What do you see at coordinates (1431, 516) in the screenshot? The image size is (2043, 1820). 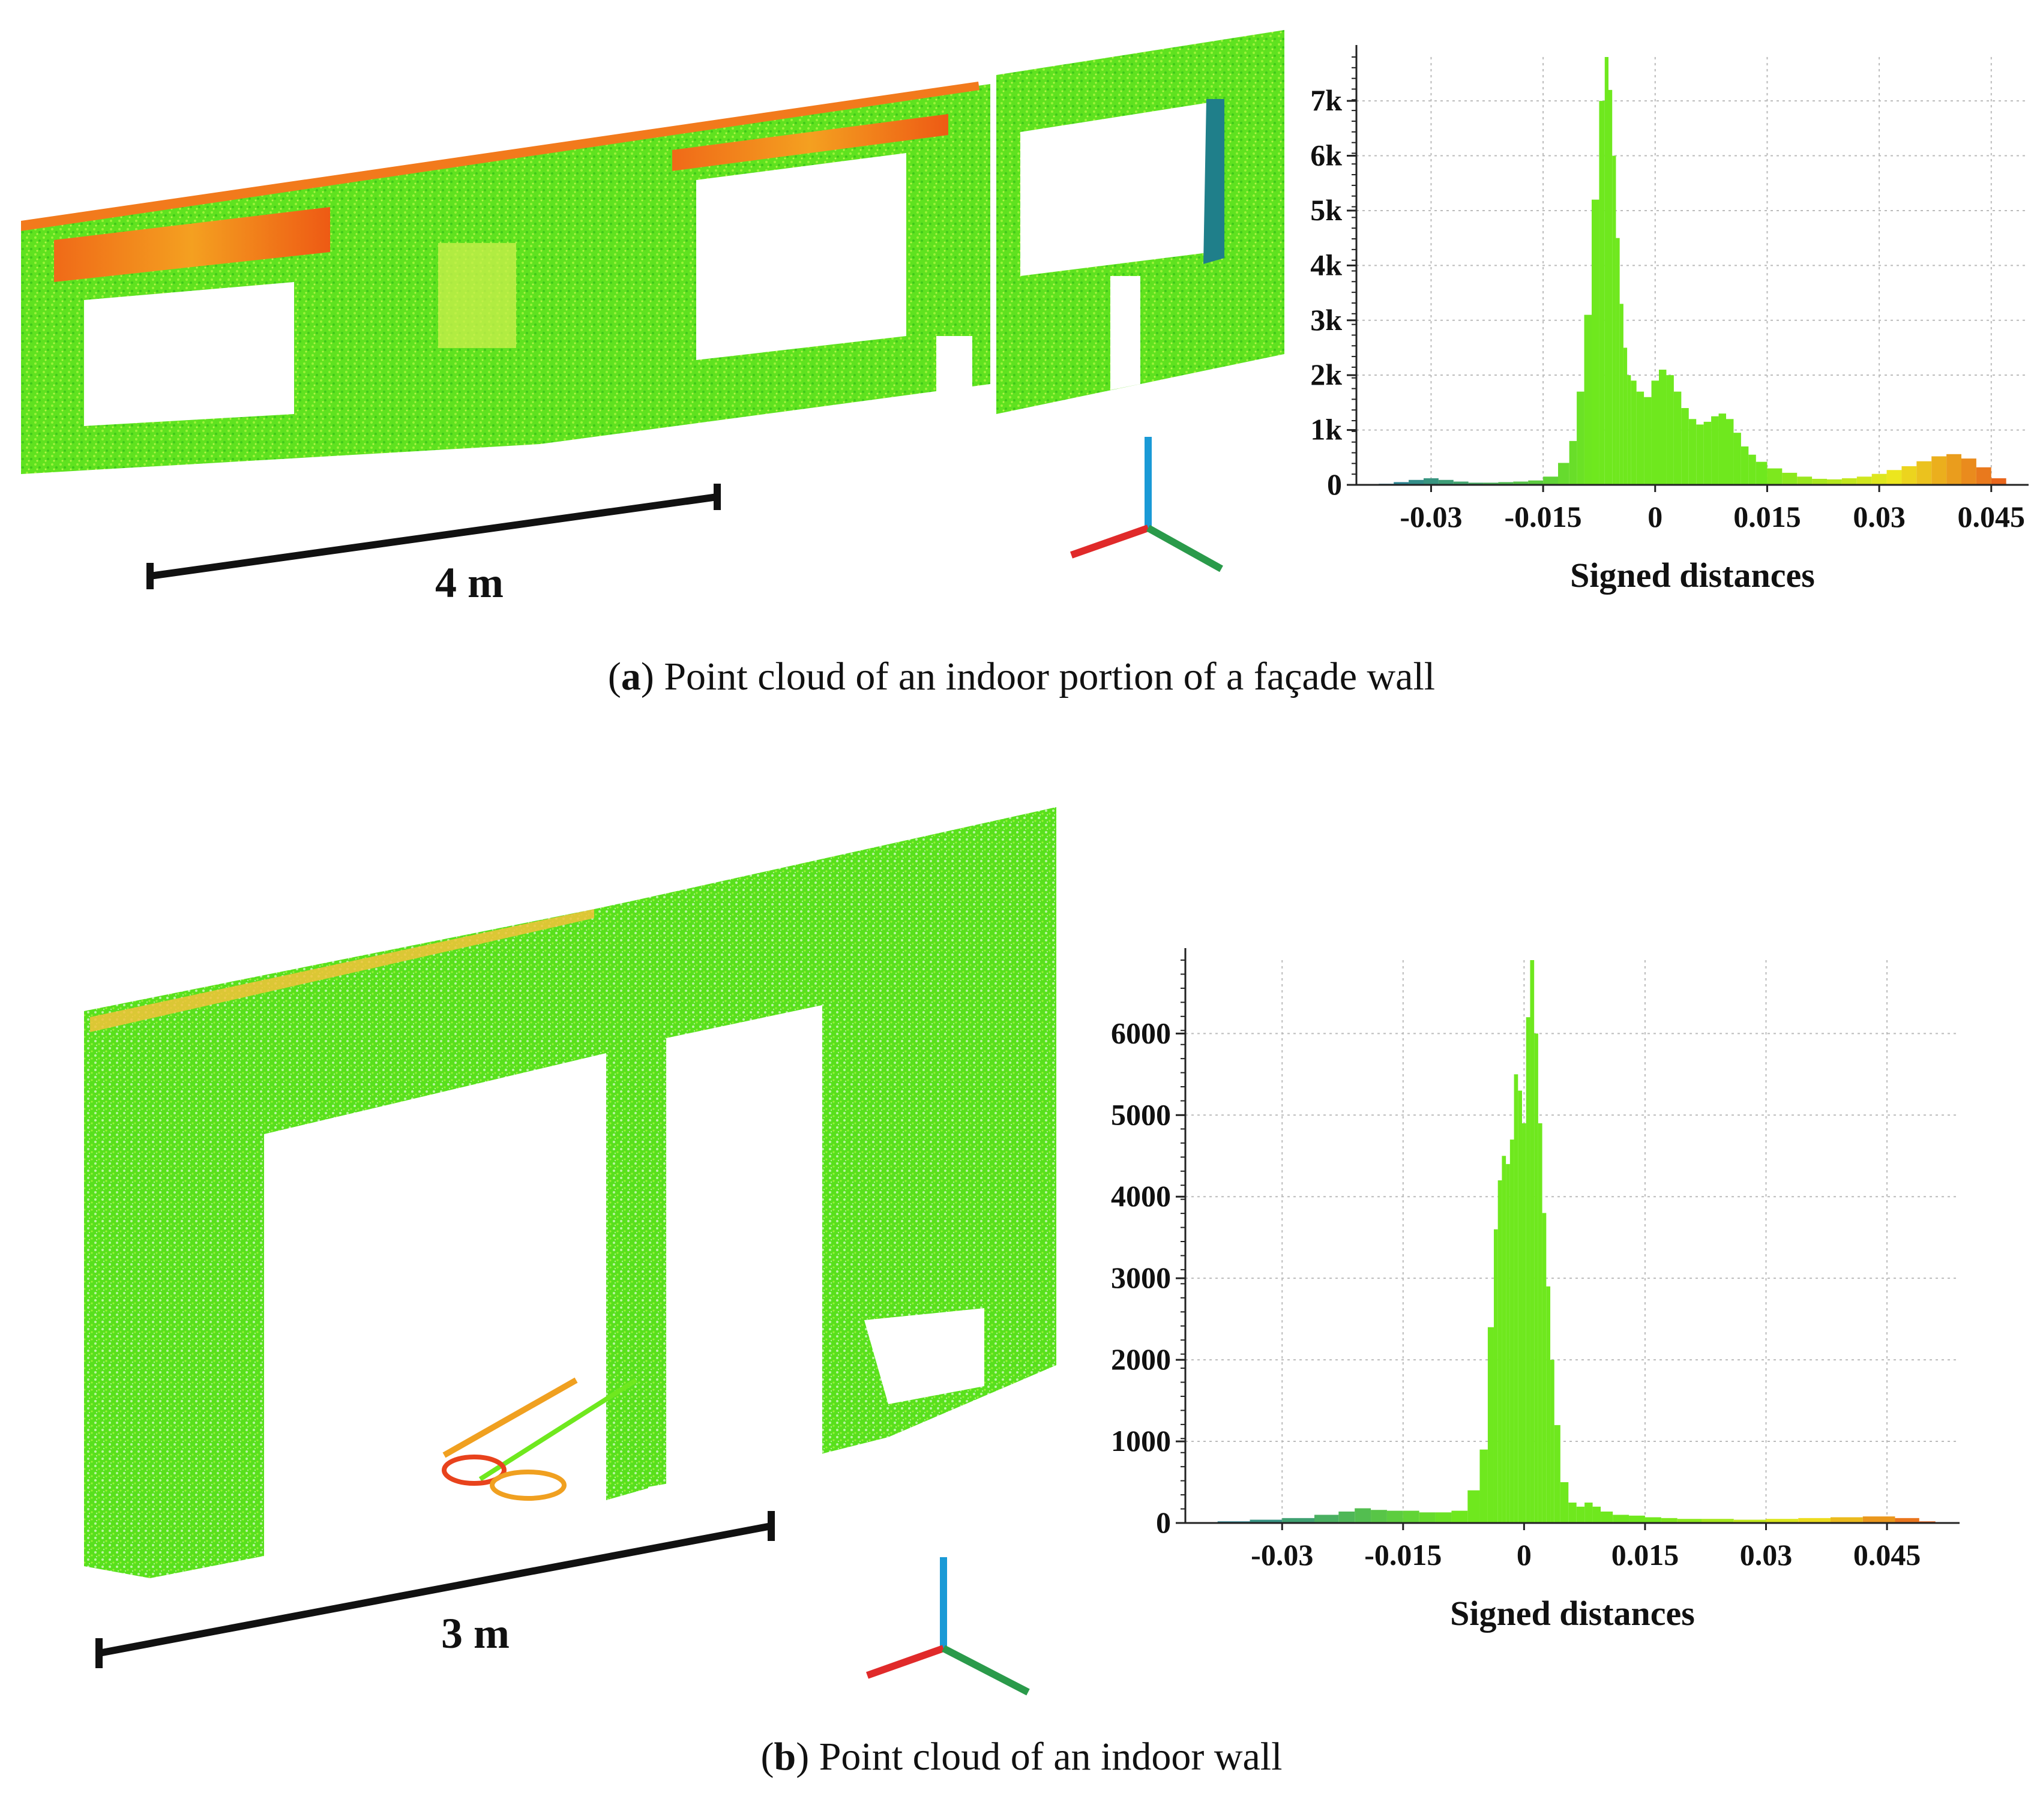 I see `hist-a-x-tick-label: -0.03` at bounding box center [1431, 516].